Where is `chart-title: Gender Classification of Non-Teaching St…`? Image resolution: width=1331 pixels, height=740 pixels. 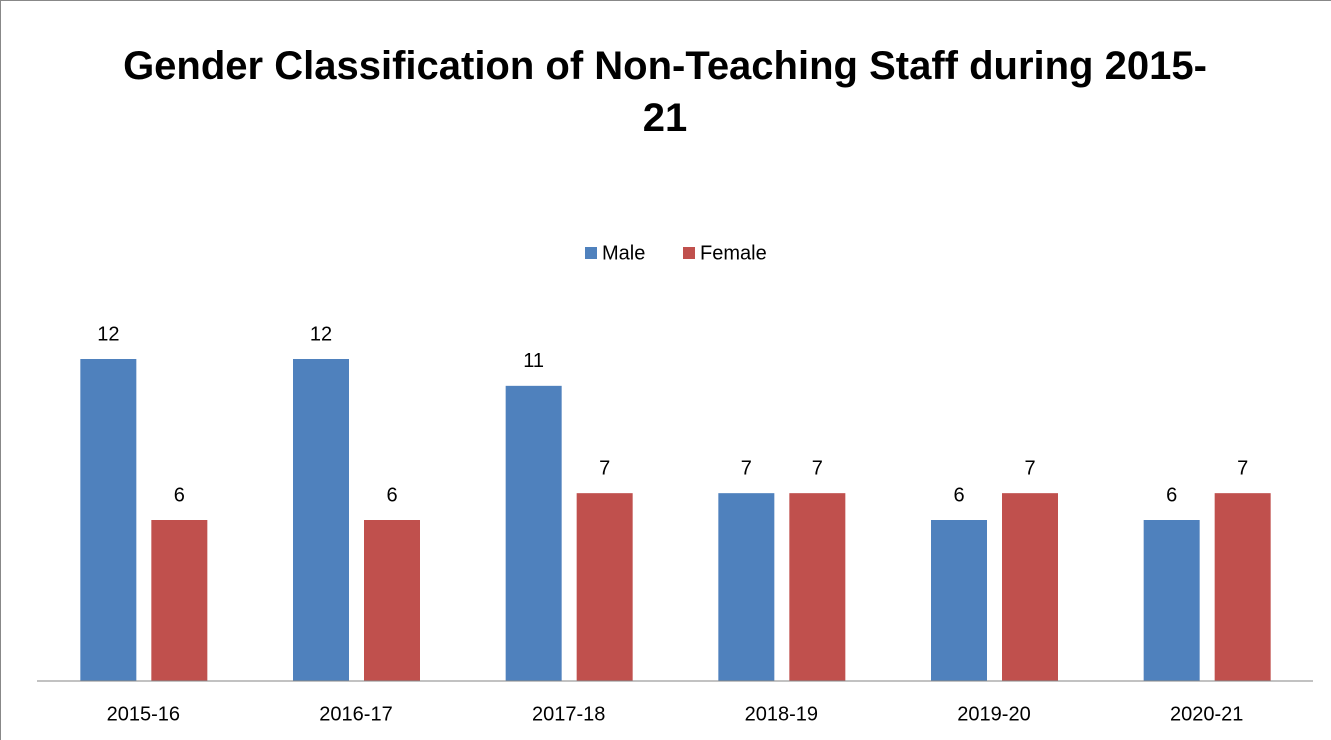 chart-title: Gender Classification of Non-Teaching St… is located at coordinates (665, 92).